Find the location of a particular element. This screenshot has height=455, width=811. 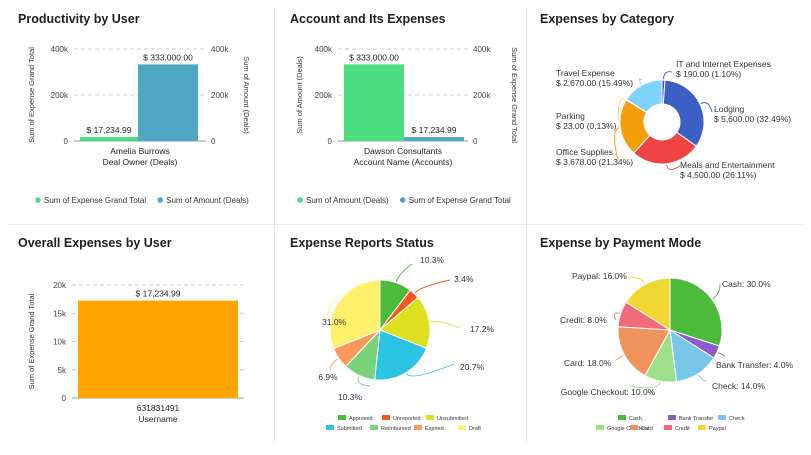

legend-label: Approved is located at coordinates (361, 419).